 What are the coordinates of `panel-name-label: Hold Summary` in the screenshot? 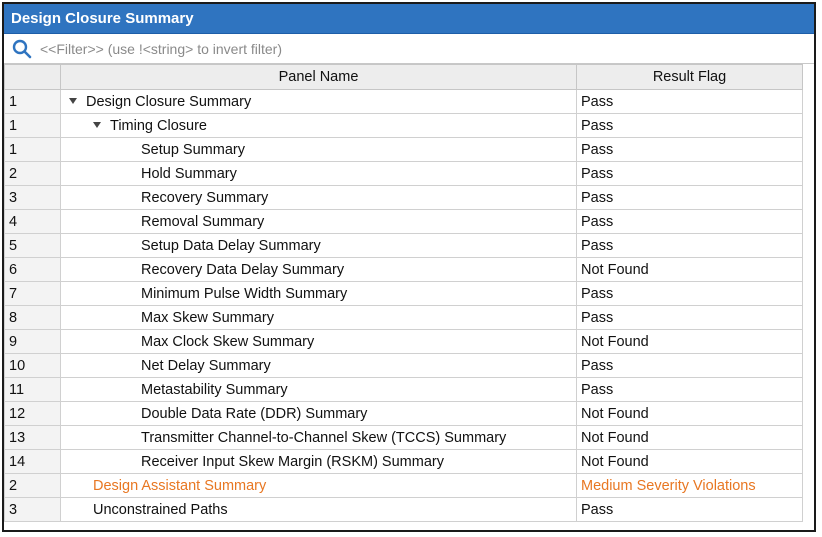 It's located at (189, 173).